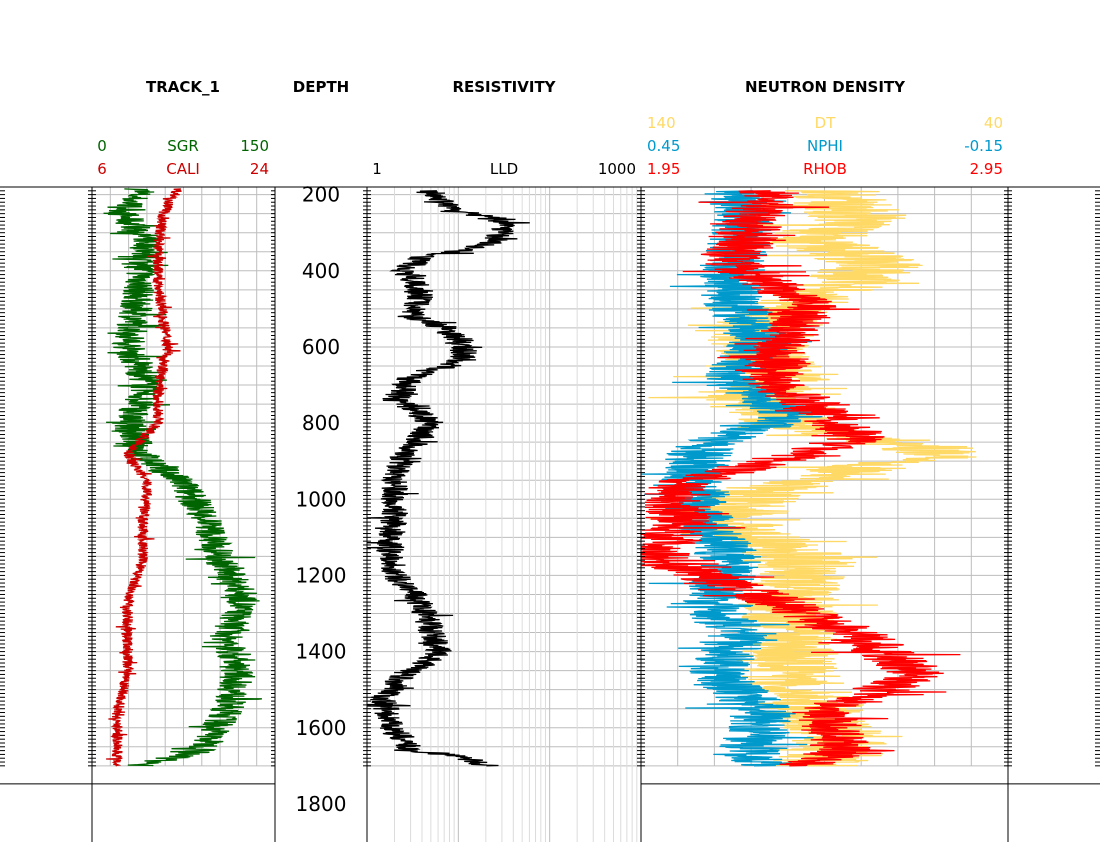  What do you see at coordinates (826, 123) in the screenshot?
I see `dt-curve-name: DT` at bounding box center [826, 123].